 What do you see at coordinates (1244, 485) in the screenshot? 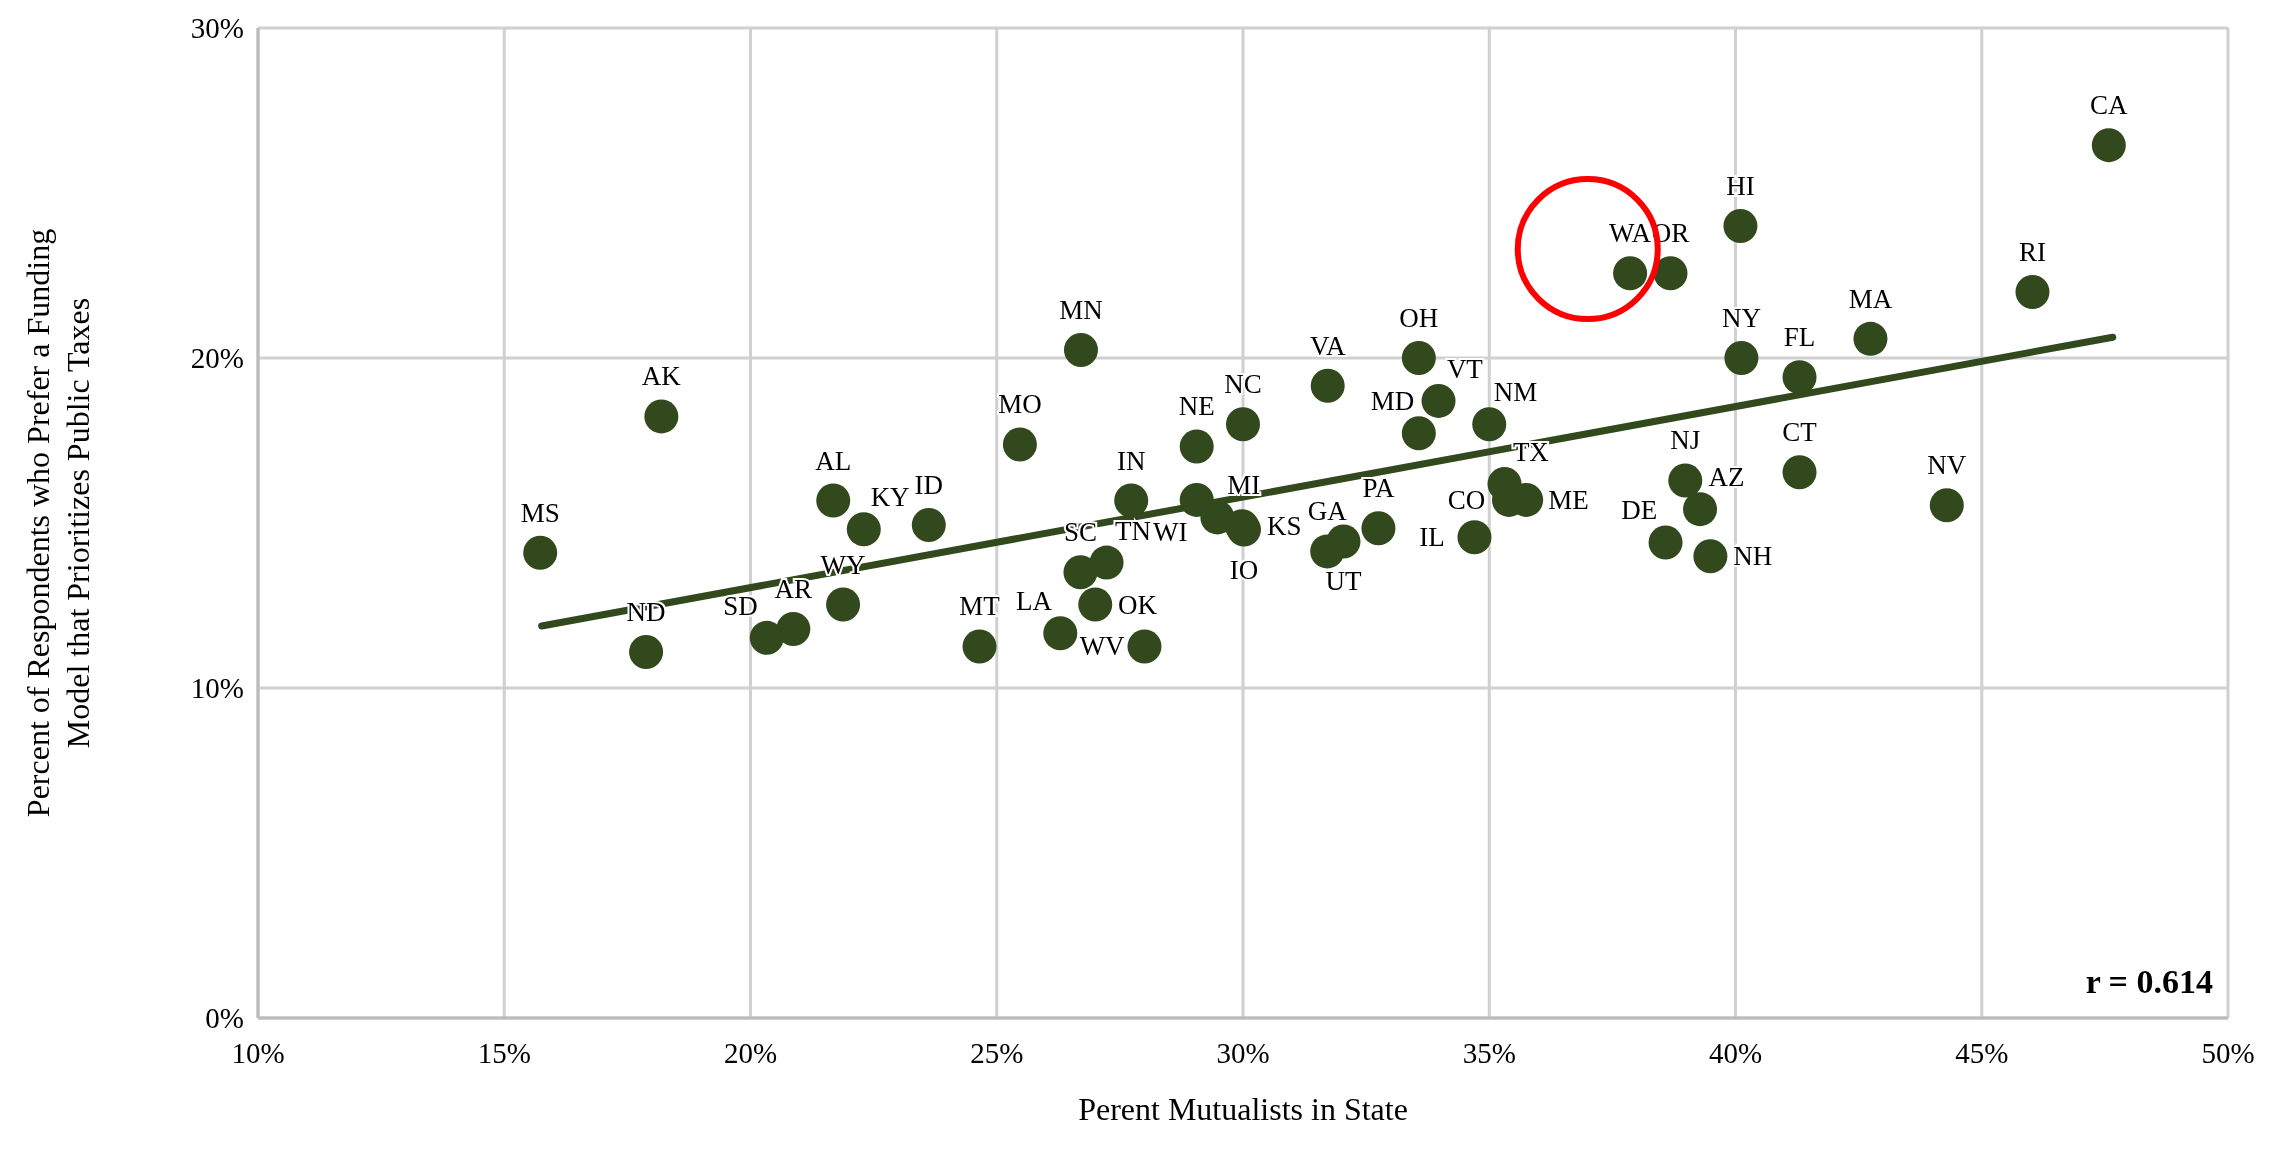
I see `data-label: MI` at bounding box center [1244, 485].